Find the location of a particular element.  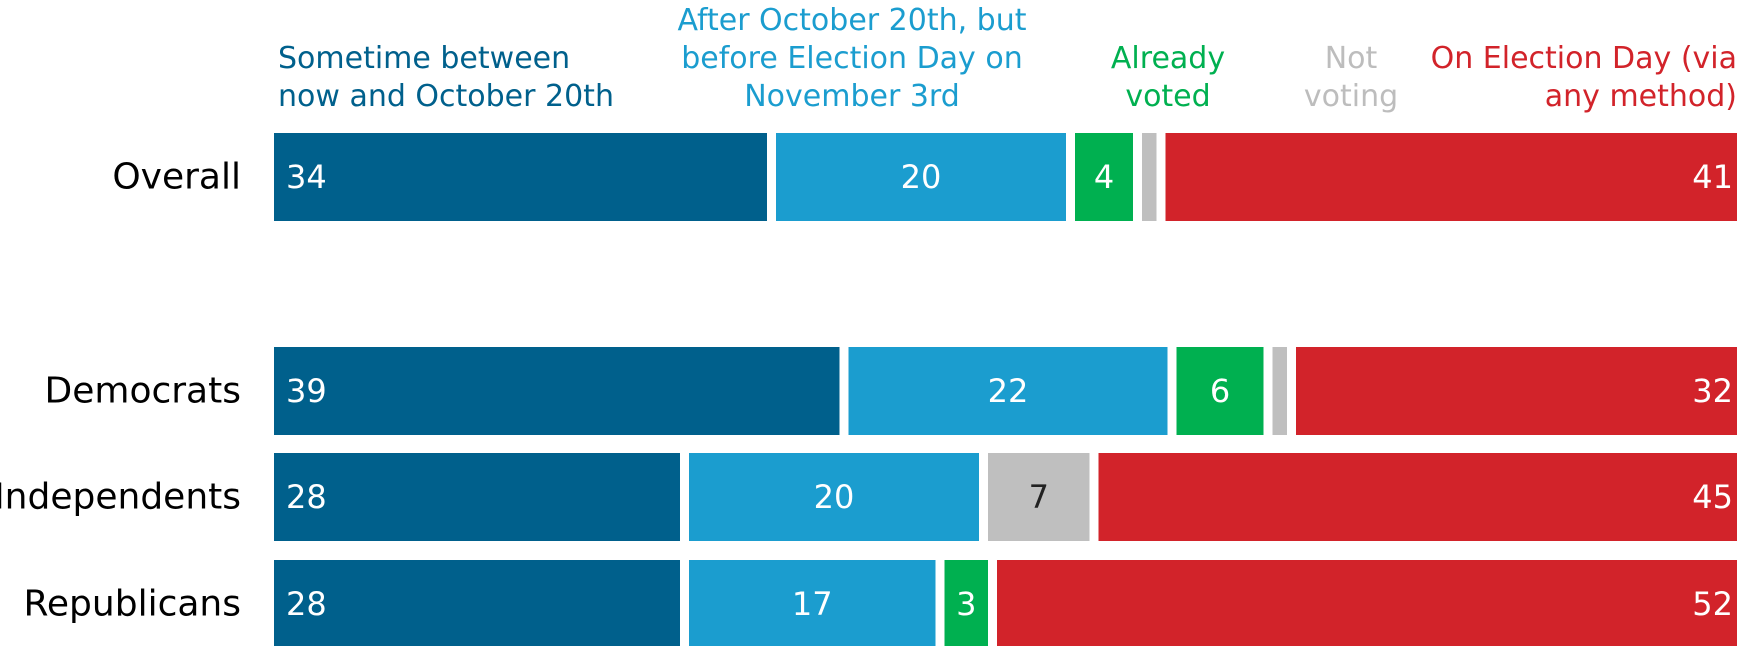

data-label: 4 is located at coordinates (1104, 177).